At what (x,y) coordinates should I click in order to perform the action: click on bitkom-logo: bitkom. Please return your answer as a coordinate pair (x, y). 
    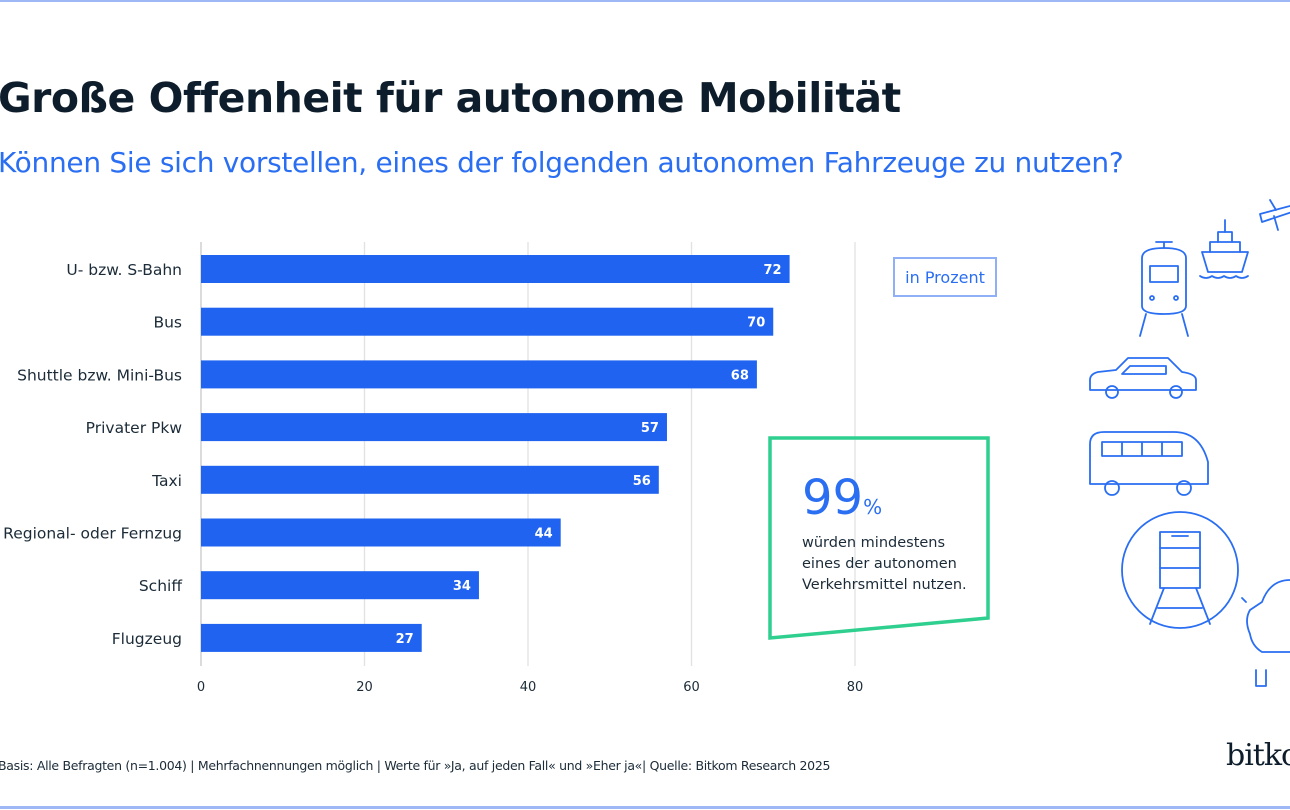
    Looking at the image, I should click on (1258, 755).